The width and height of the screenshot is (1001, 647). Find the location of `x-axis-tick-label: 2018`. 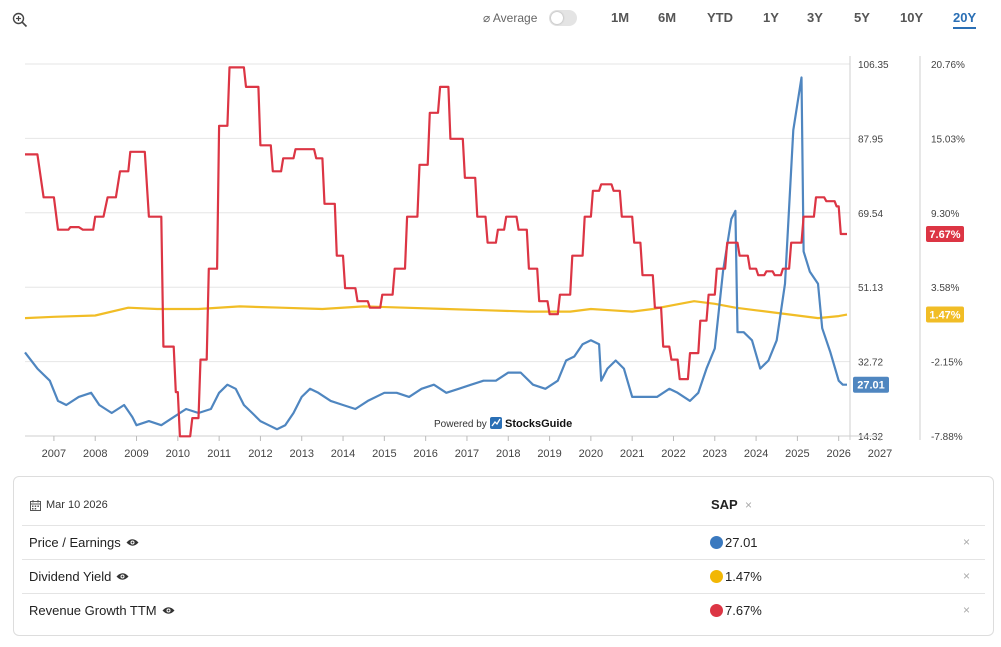

x-axis-tick-label: 2018 is located at coordinates (508, 454).